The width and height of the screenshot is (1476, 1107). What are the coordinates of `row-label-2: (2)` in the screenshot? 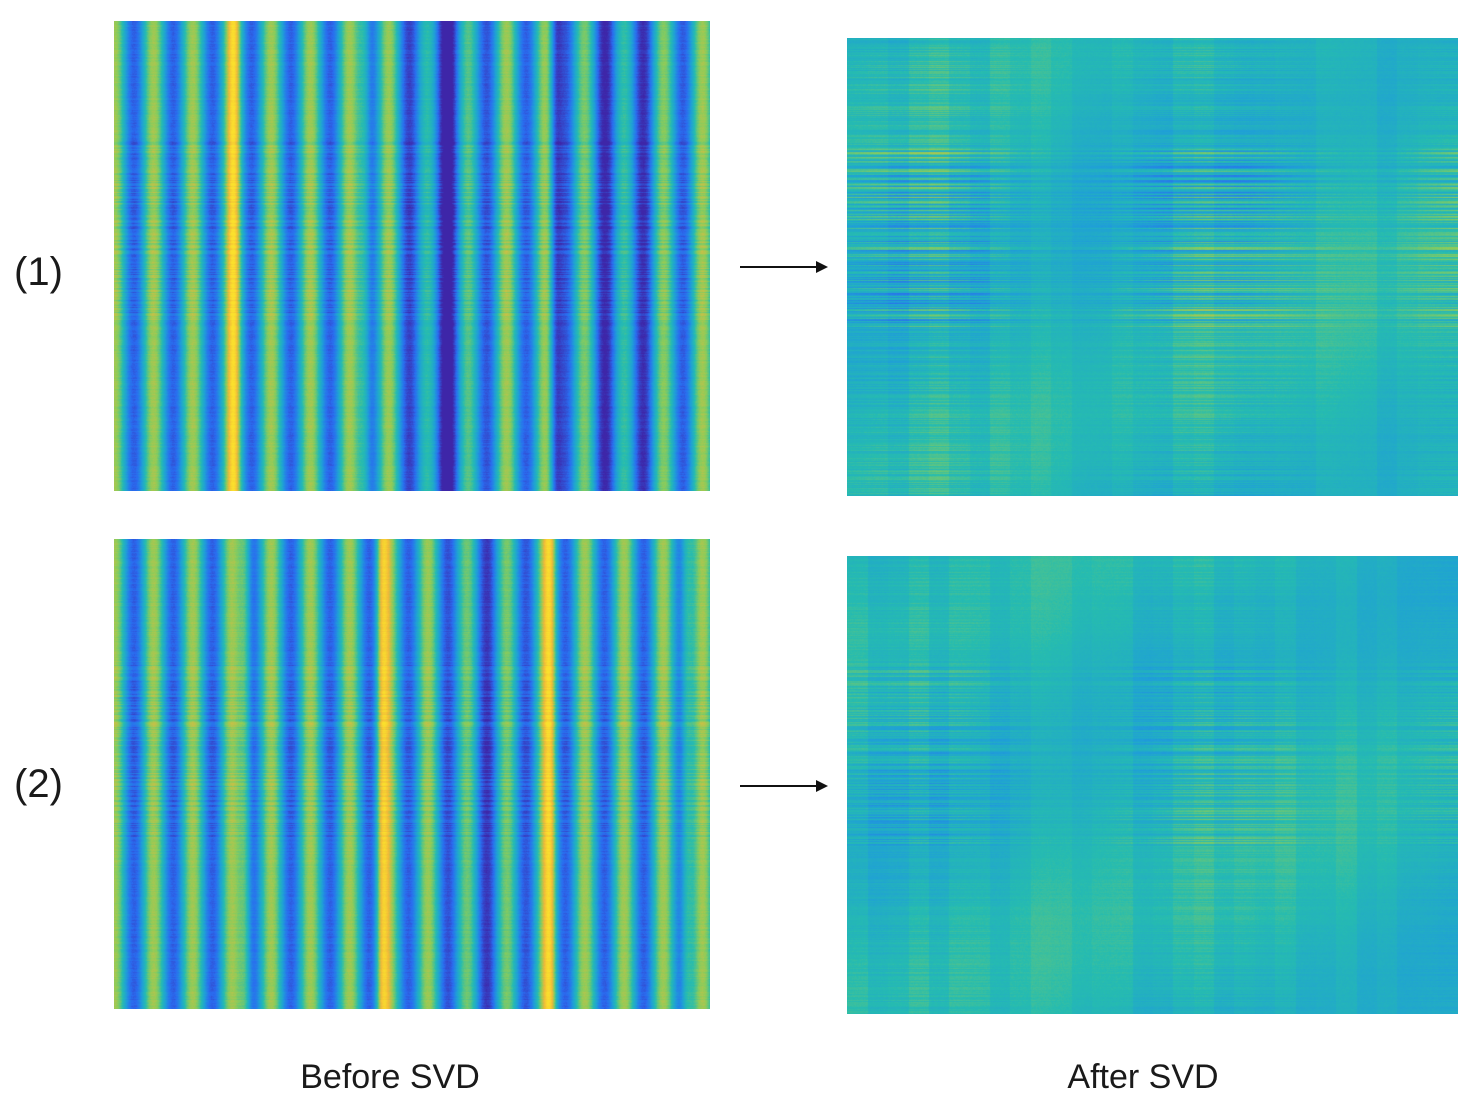 It's located at (38, 784).